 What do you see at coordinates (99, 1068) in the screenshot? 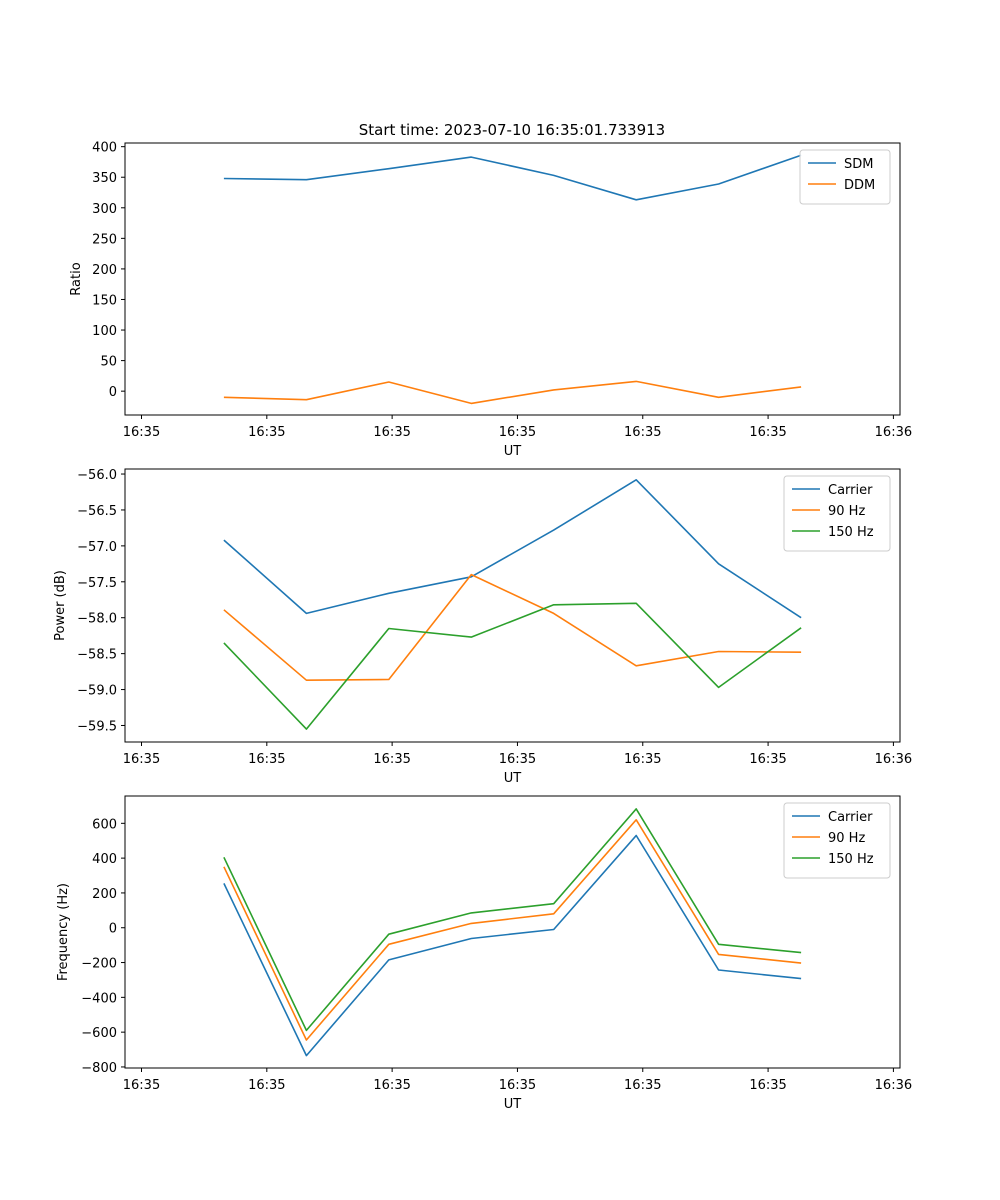
I see `y-tick-label: −800` at bounding box center [99, 1068].